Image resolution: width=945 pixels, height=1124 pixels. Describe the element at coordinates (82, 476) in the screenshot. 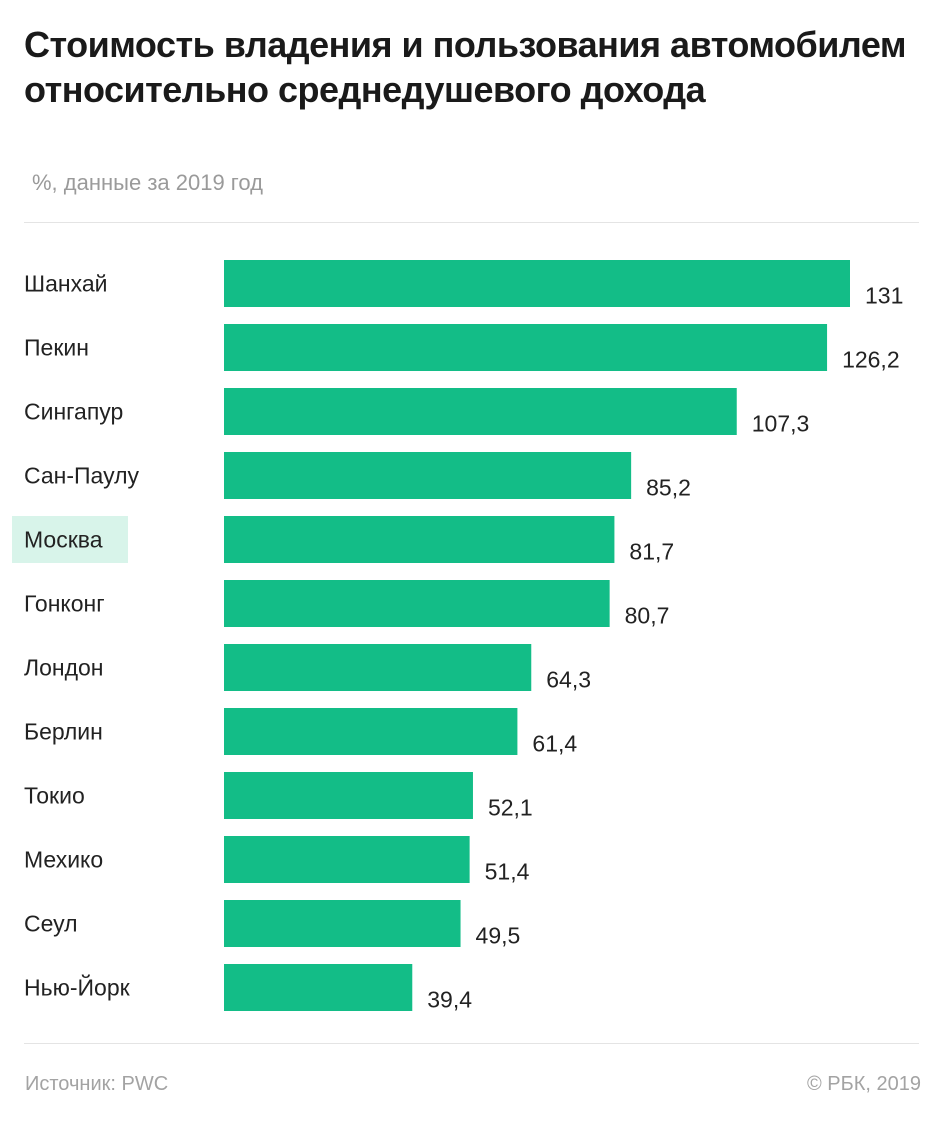

I see `category-label: Сан-Паулу` at that location.